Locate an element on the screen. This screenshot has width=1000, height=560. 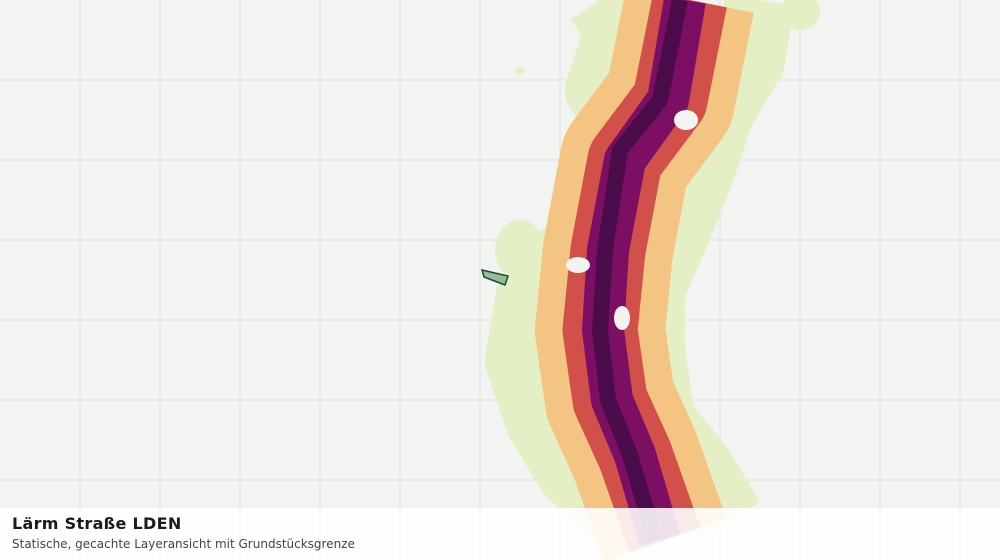
parcel-boundary is located at coordinates (494, 277).